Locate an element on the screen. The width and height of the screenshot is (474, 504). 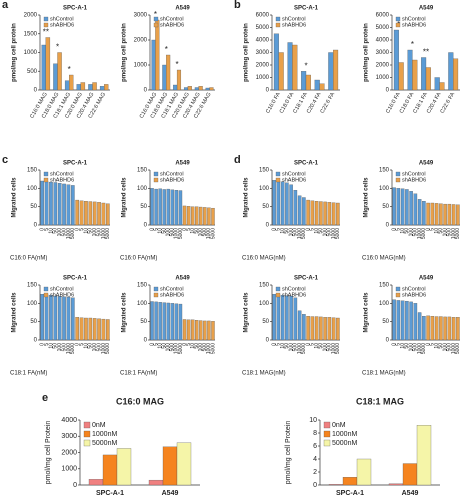
y-tick-label: 6000 is located at coordinates (263, 16).